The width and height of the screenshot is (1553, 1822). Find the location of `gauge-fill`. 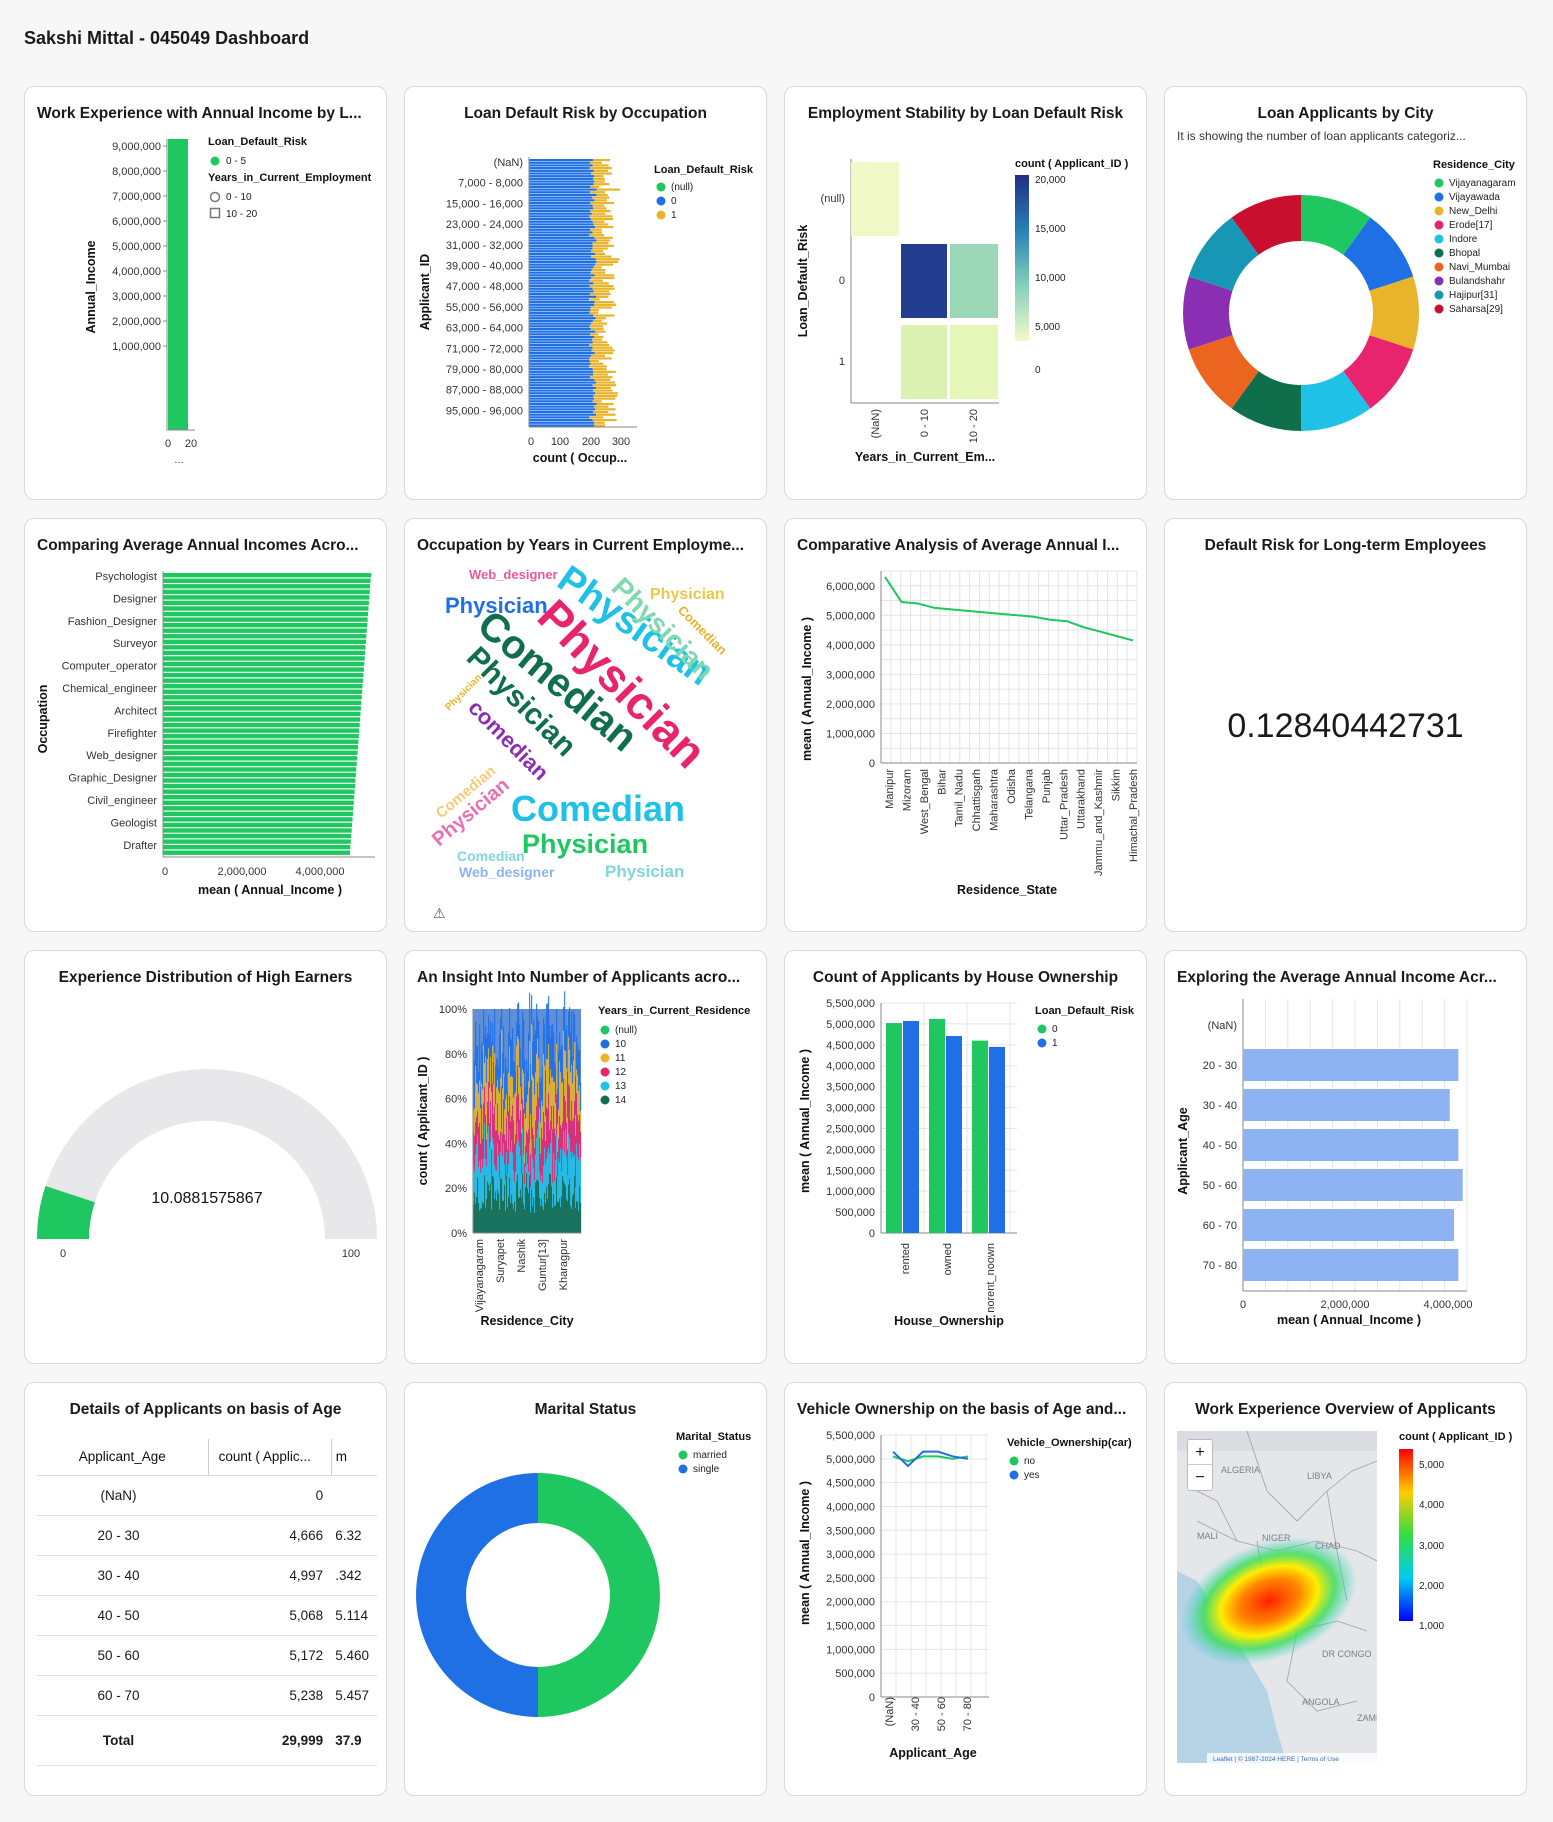

gauge-fill is located at coordinates (66, 1212).